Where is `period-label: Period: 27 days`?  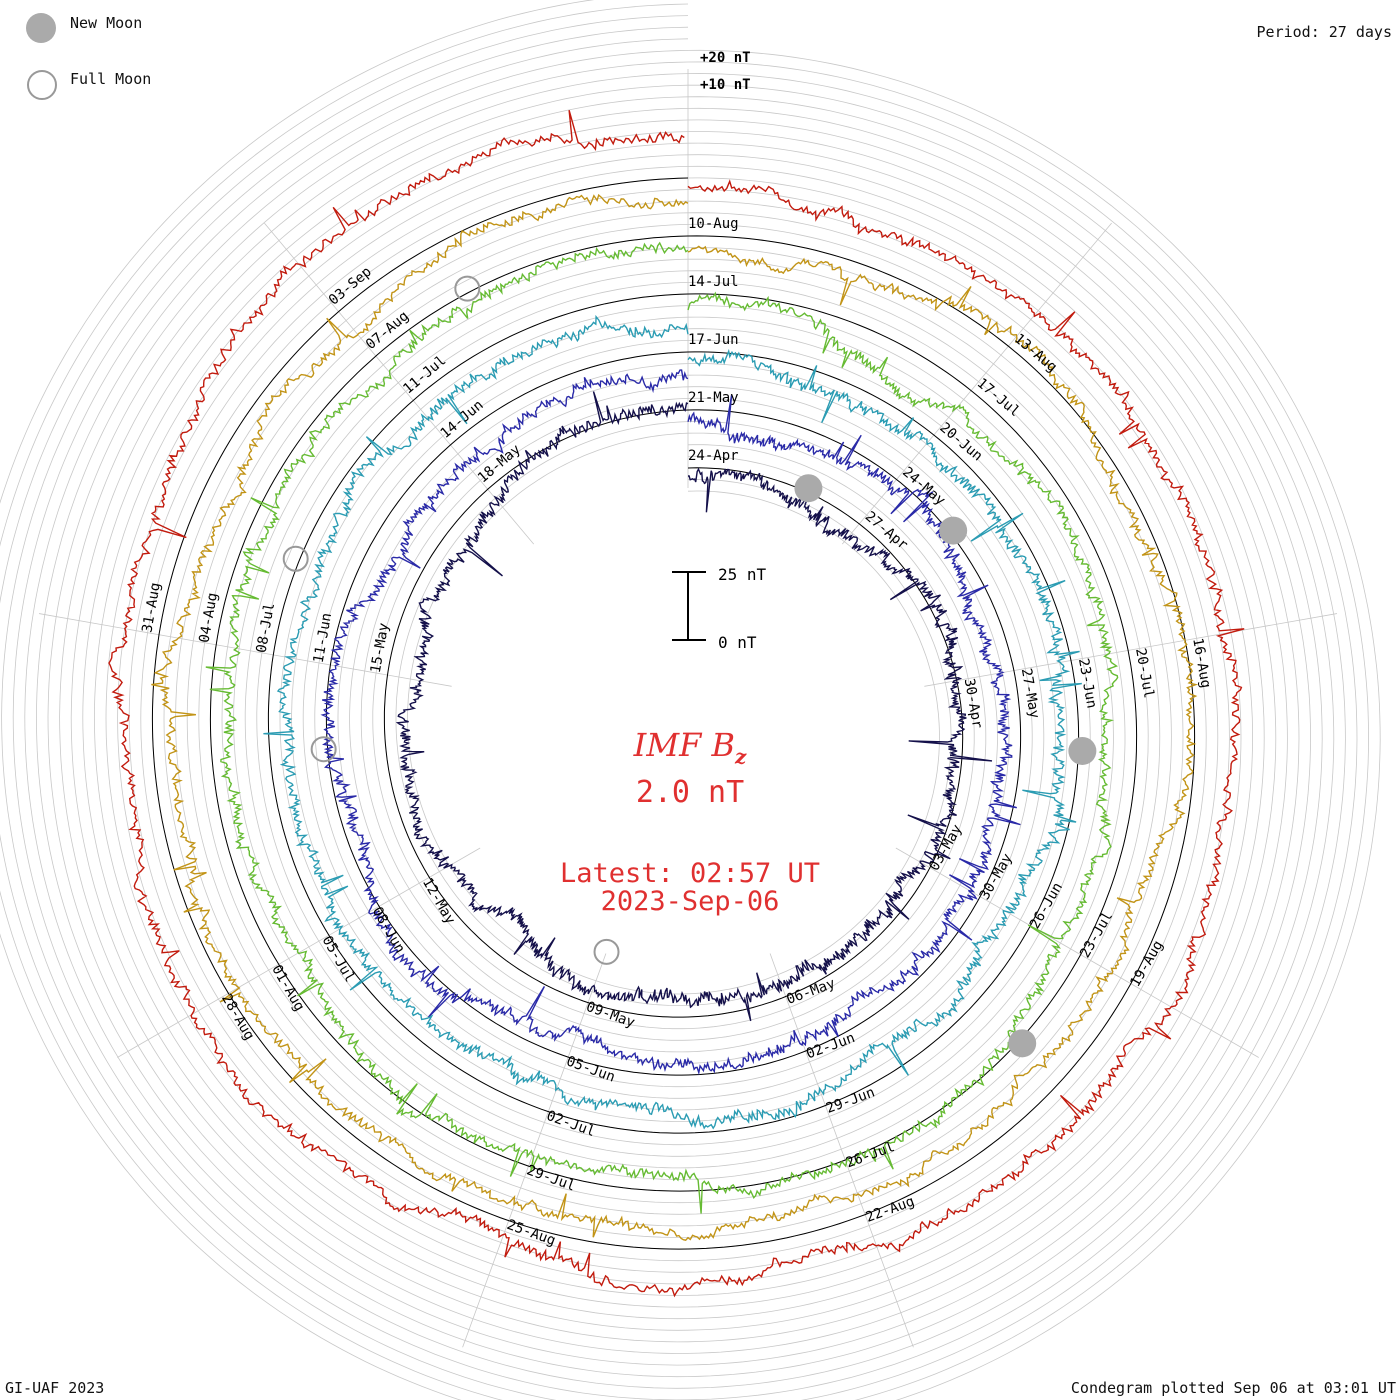 period-label: Period: 27 days is located at coordinates (1324, 32).